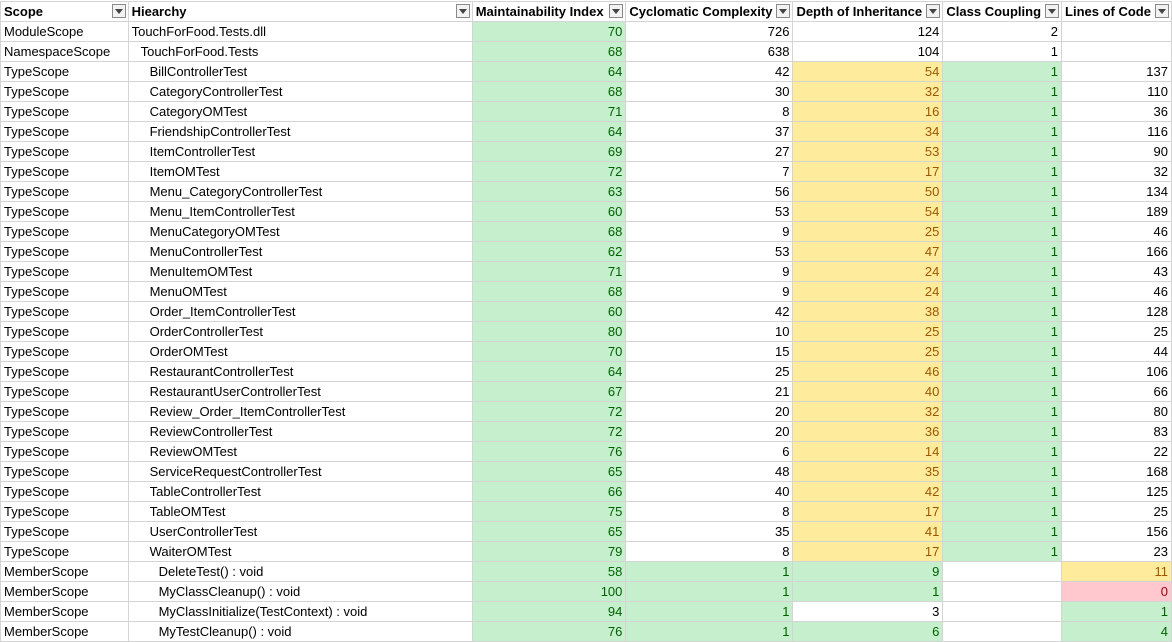  What do you see at coordinates (709, 211) in the screenshot?
I see `cell-cyclomatic-complexity: 53` at bounding box center [709, 211].